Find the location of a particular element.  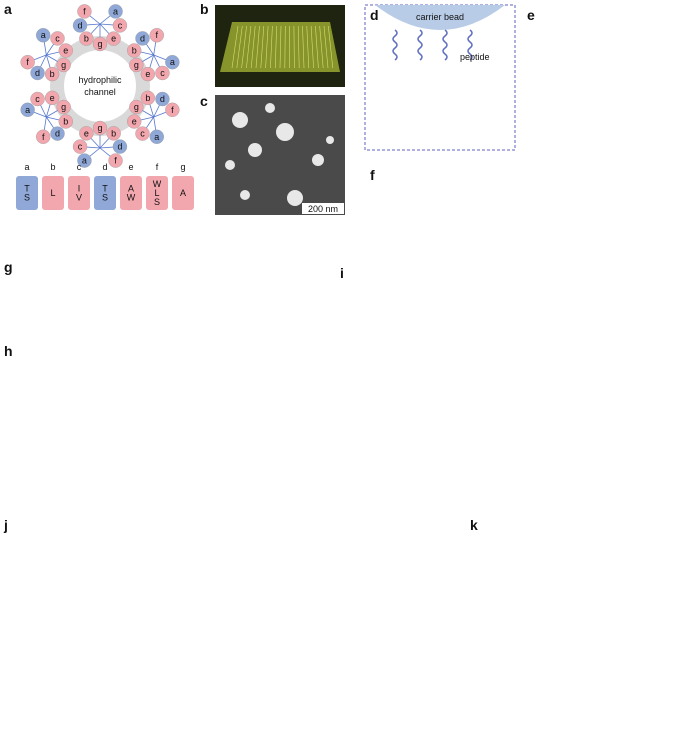

heptad-position: c is located at coordinates (79, 167).